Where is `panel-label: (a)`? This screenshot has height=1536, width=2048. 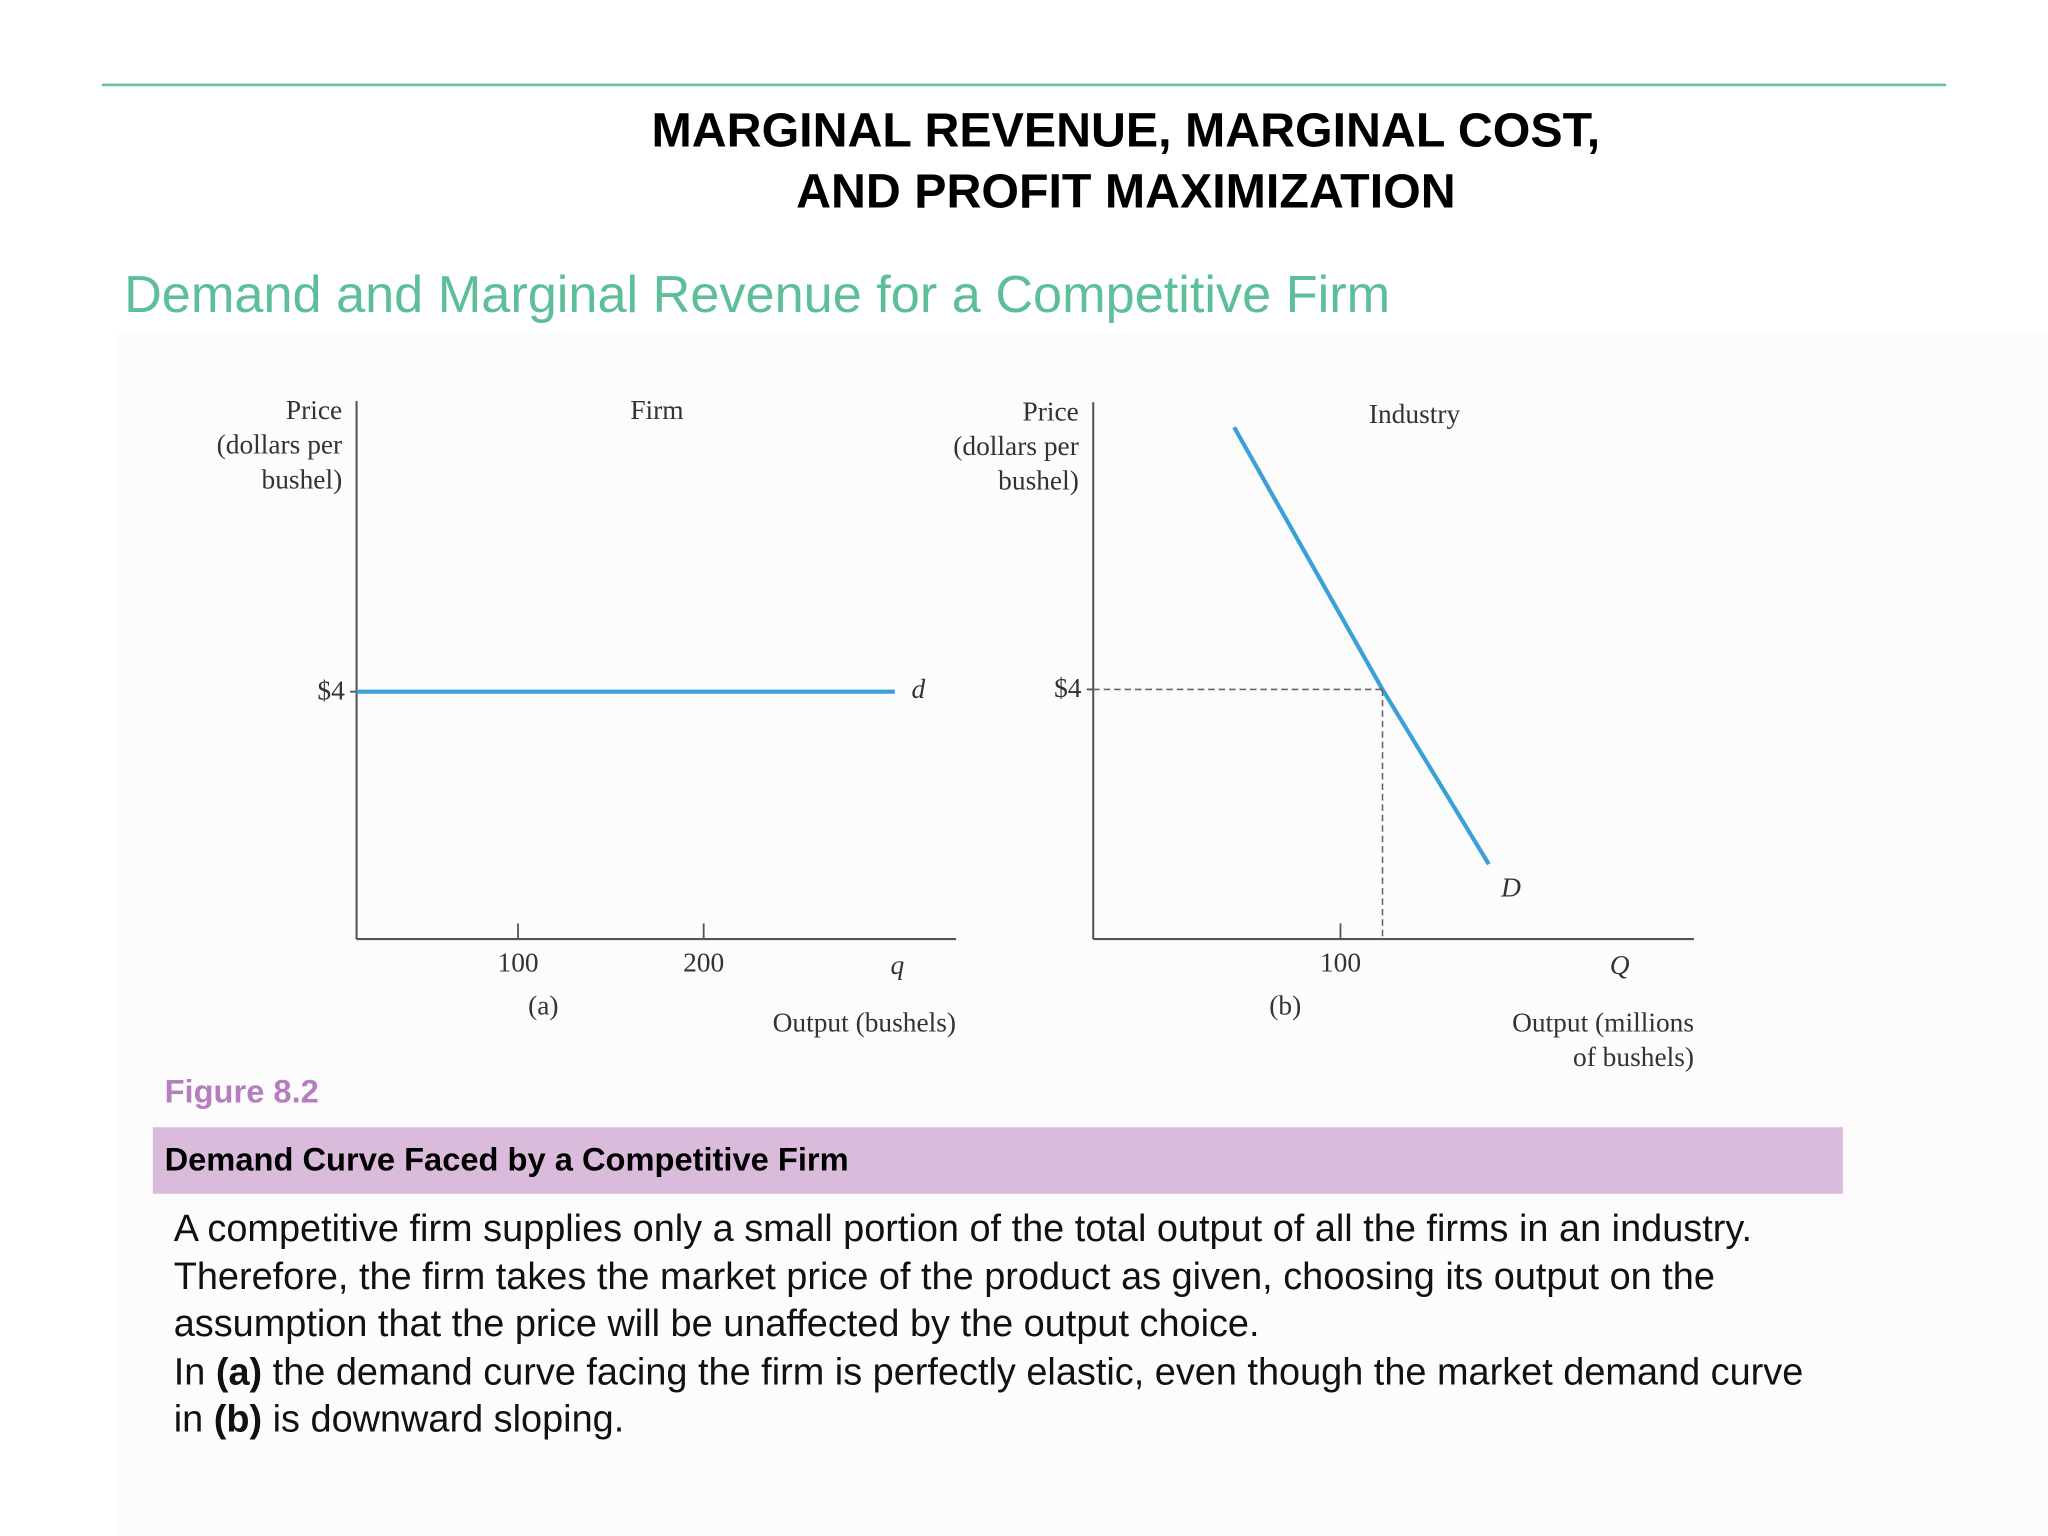 panel-label: (a) is located at coordinates (543, 1006).